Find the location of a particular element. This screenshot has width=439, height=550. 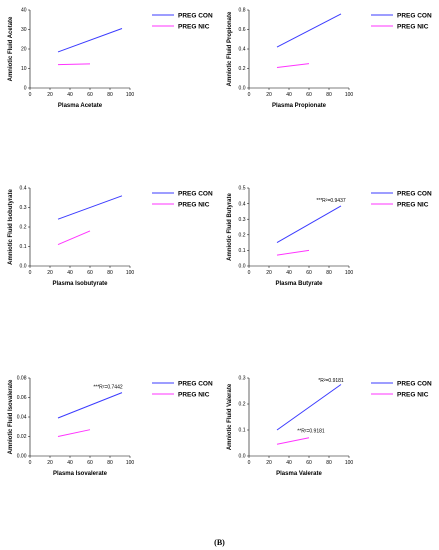

y-tick-label: 0.08 is located at coordinates (22, 379).